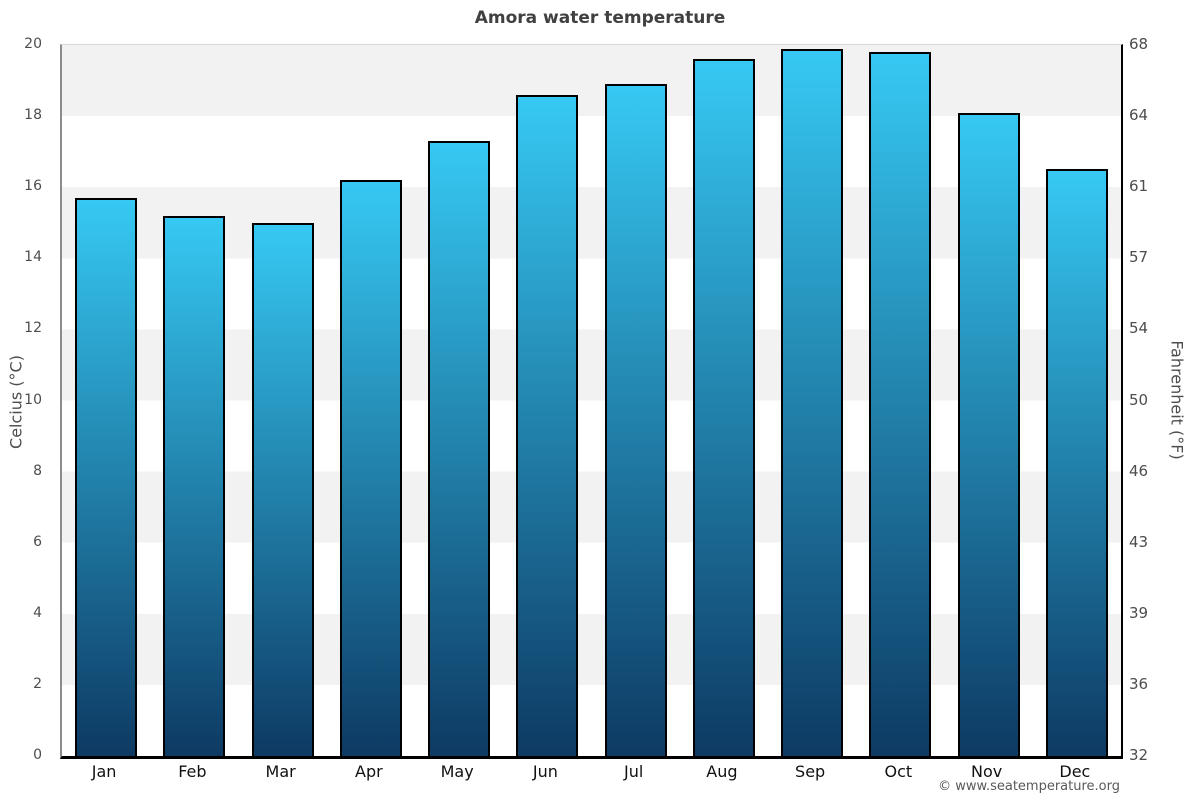 The image size is (1200, 800). Describe the element at coordinates (810, 771) in the screenshot. I see `month-label-sep: Sep` at that location.